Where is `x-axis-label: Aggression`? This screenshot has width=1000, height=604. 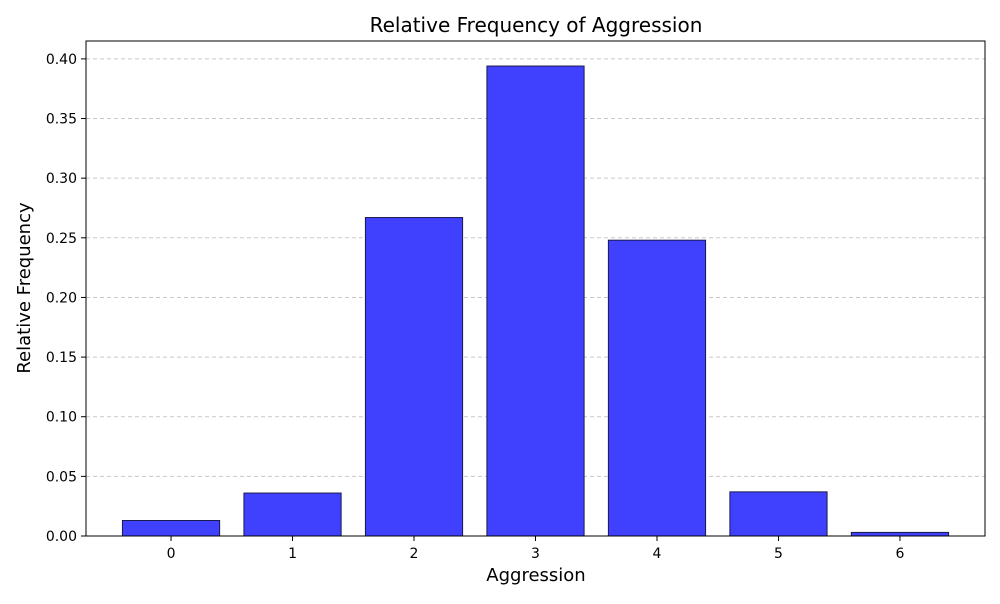
x-axis-label: Aggression is located at coordinates (535, 575).